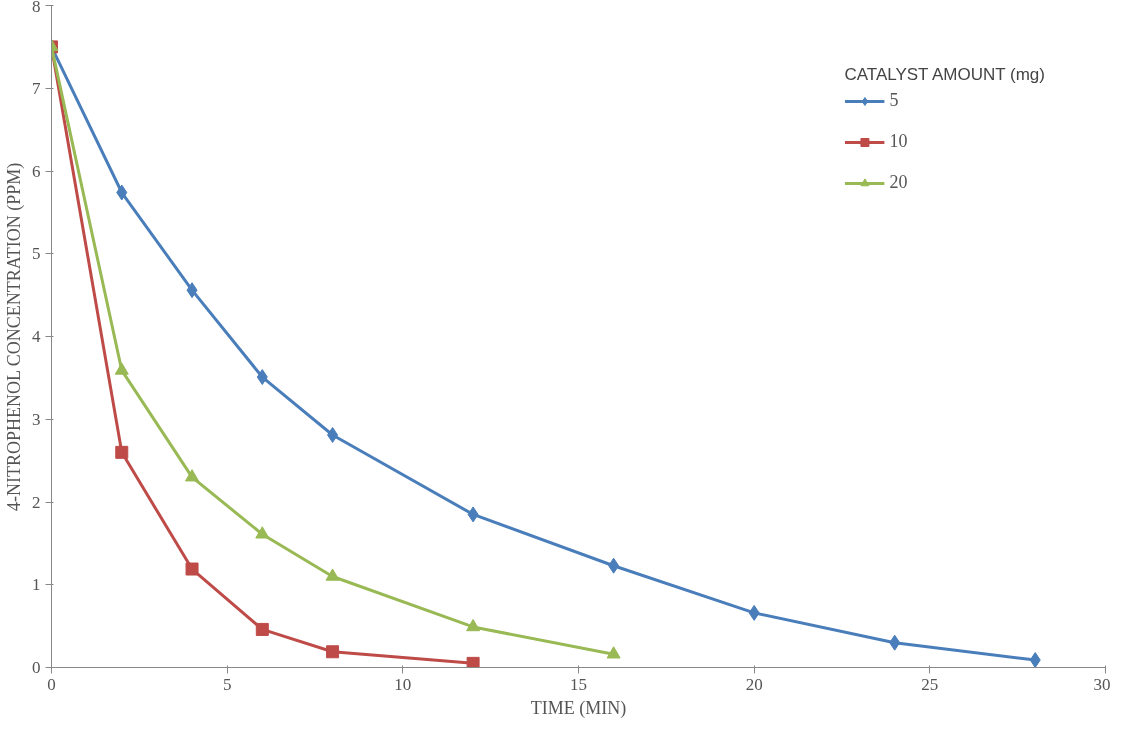 This screenshot has height=731, width=1126. Describe the element at coordinates (944, 75) in the screenshot. I see `legend-title: CATALYST AMOUNT (mg)` at that location.